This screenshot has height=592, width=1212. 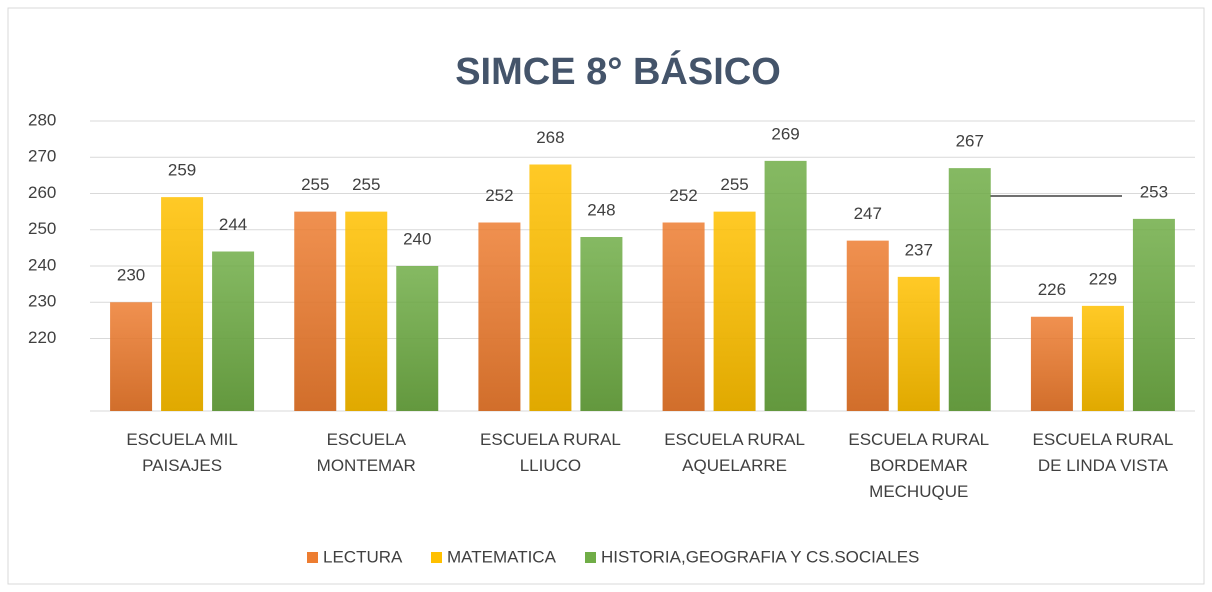 I want to click on legend-label: LECTURA, so click(x=363, y=556).